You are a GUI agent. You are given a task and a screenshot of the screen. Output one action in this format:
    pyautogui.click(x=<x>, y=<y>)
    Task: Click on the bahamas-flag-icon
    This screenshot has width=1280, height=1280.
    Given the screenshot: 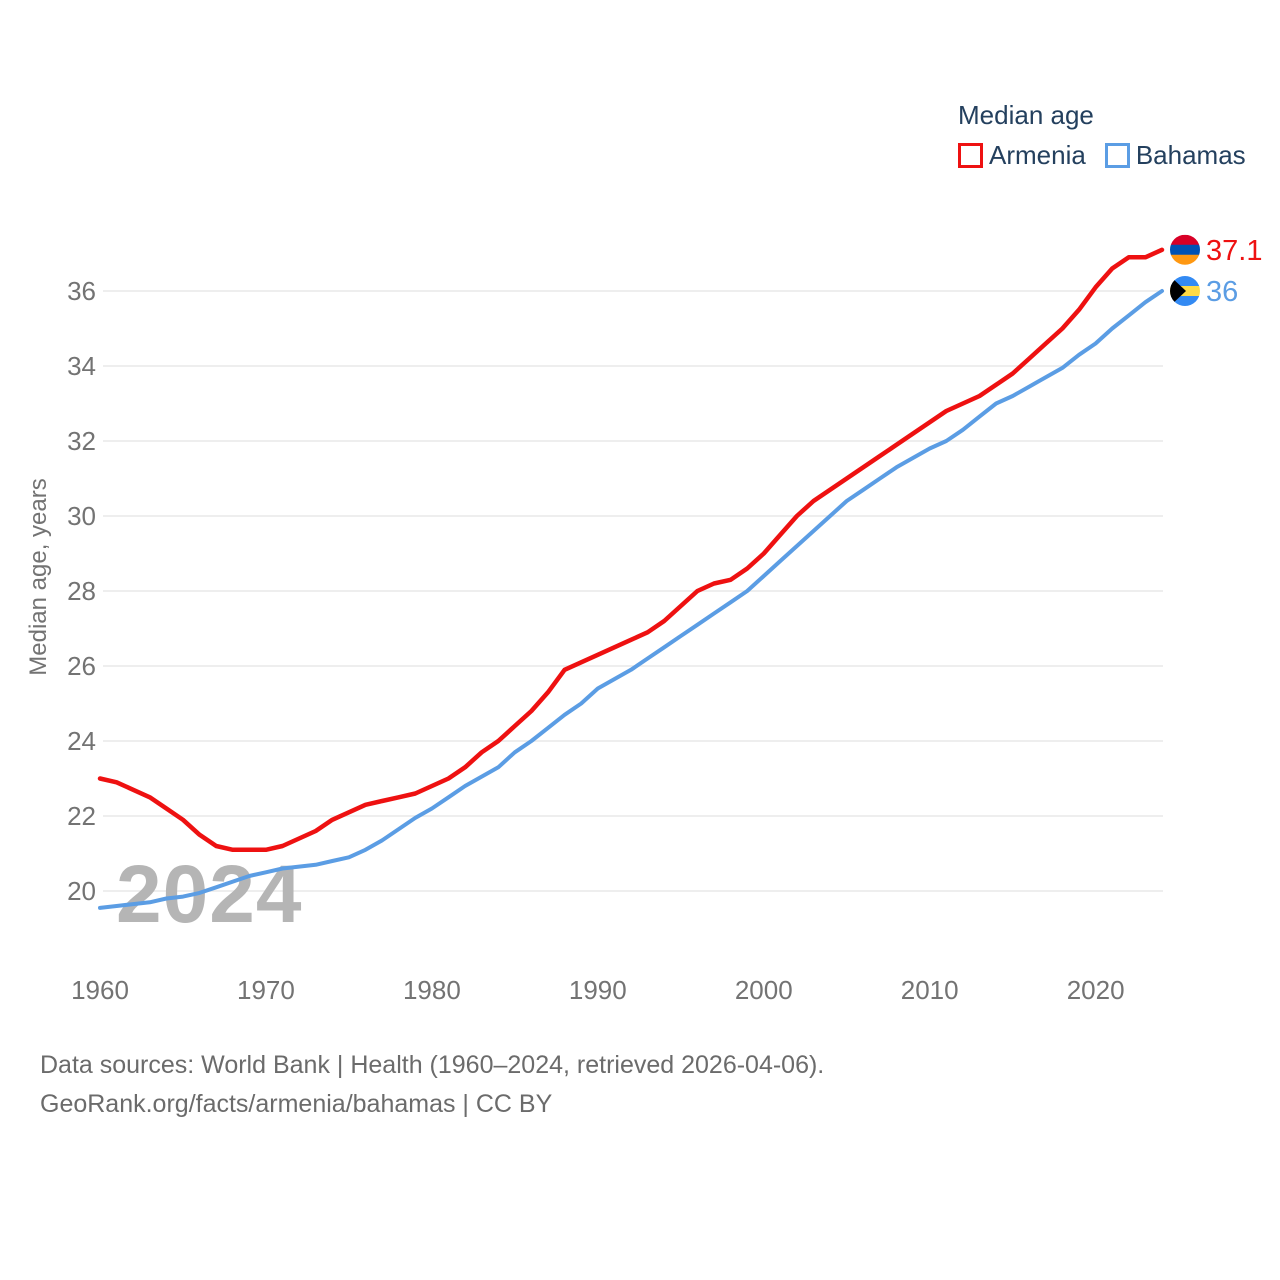 What is the action you would take?
    pyautogui.click(x=1185, y=291)
    